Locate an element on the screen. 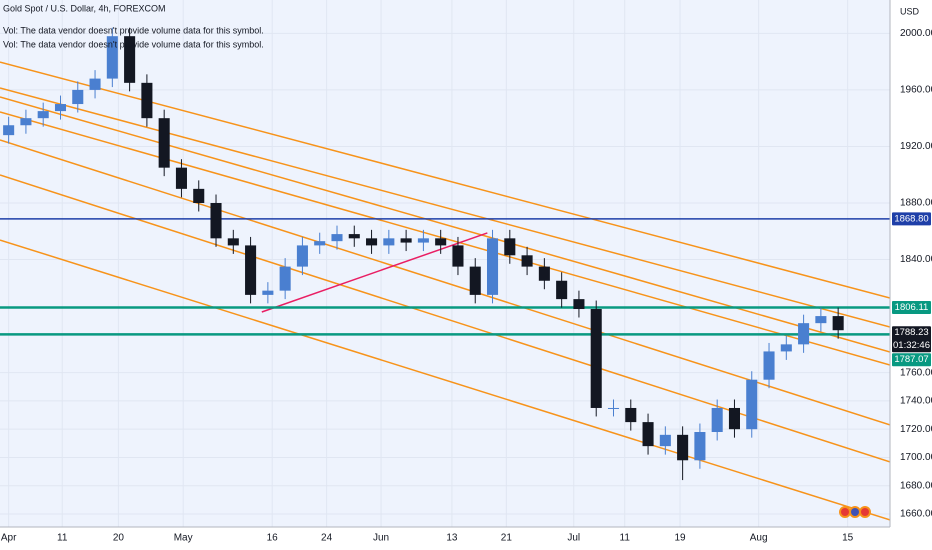  x-tick-label: Aug is located at coordinates (759, 538).